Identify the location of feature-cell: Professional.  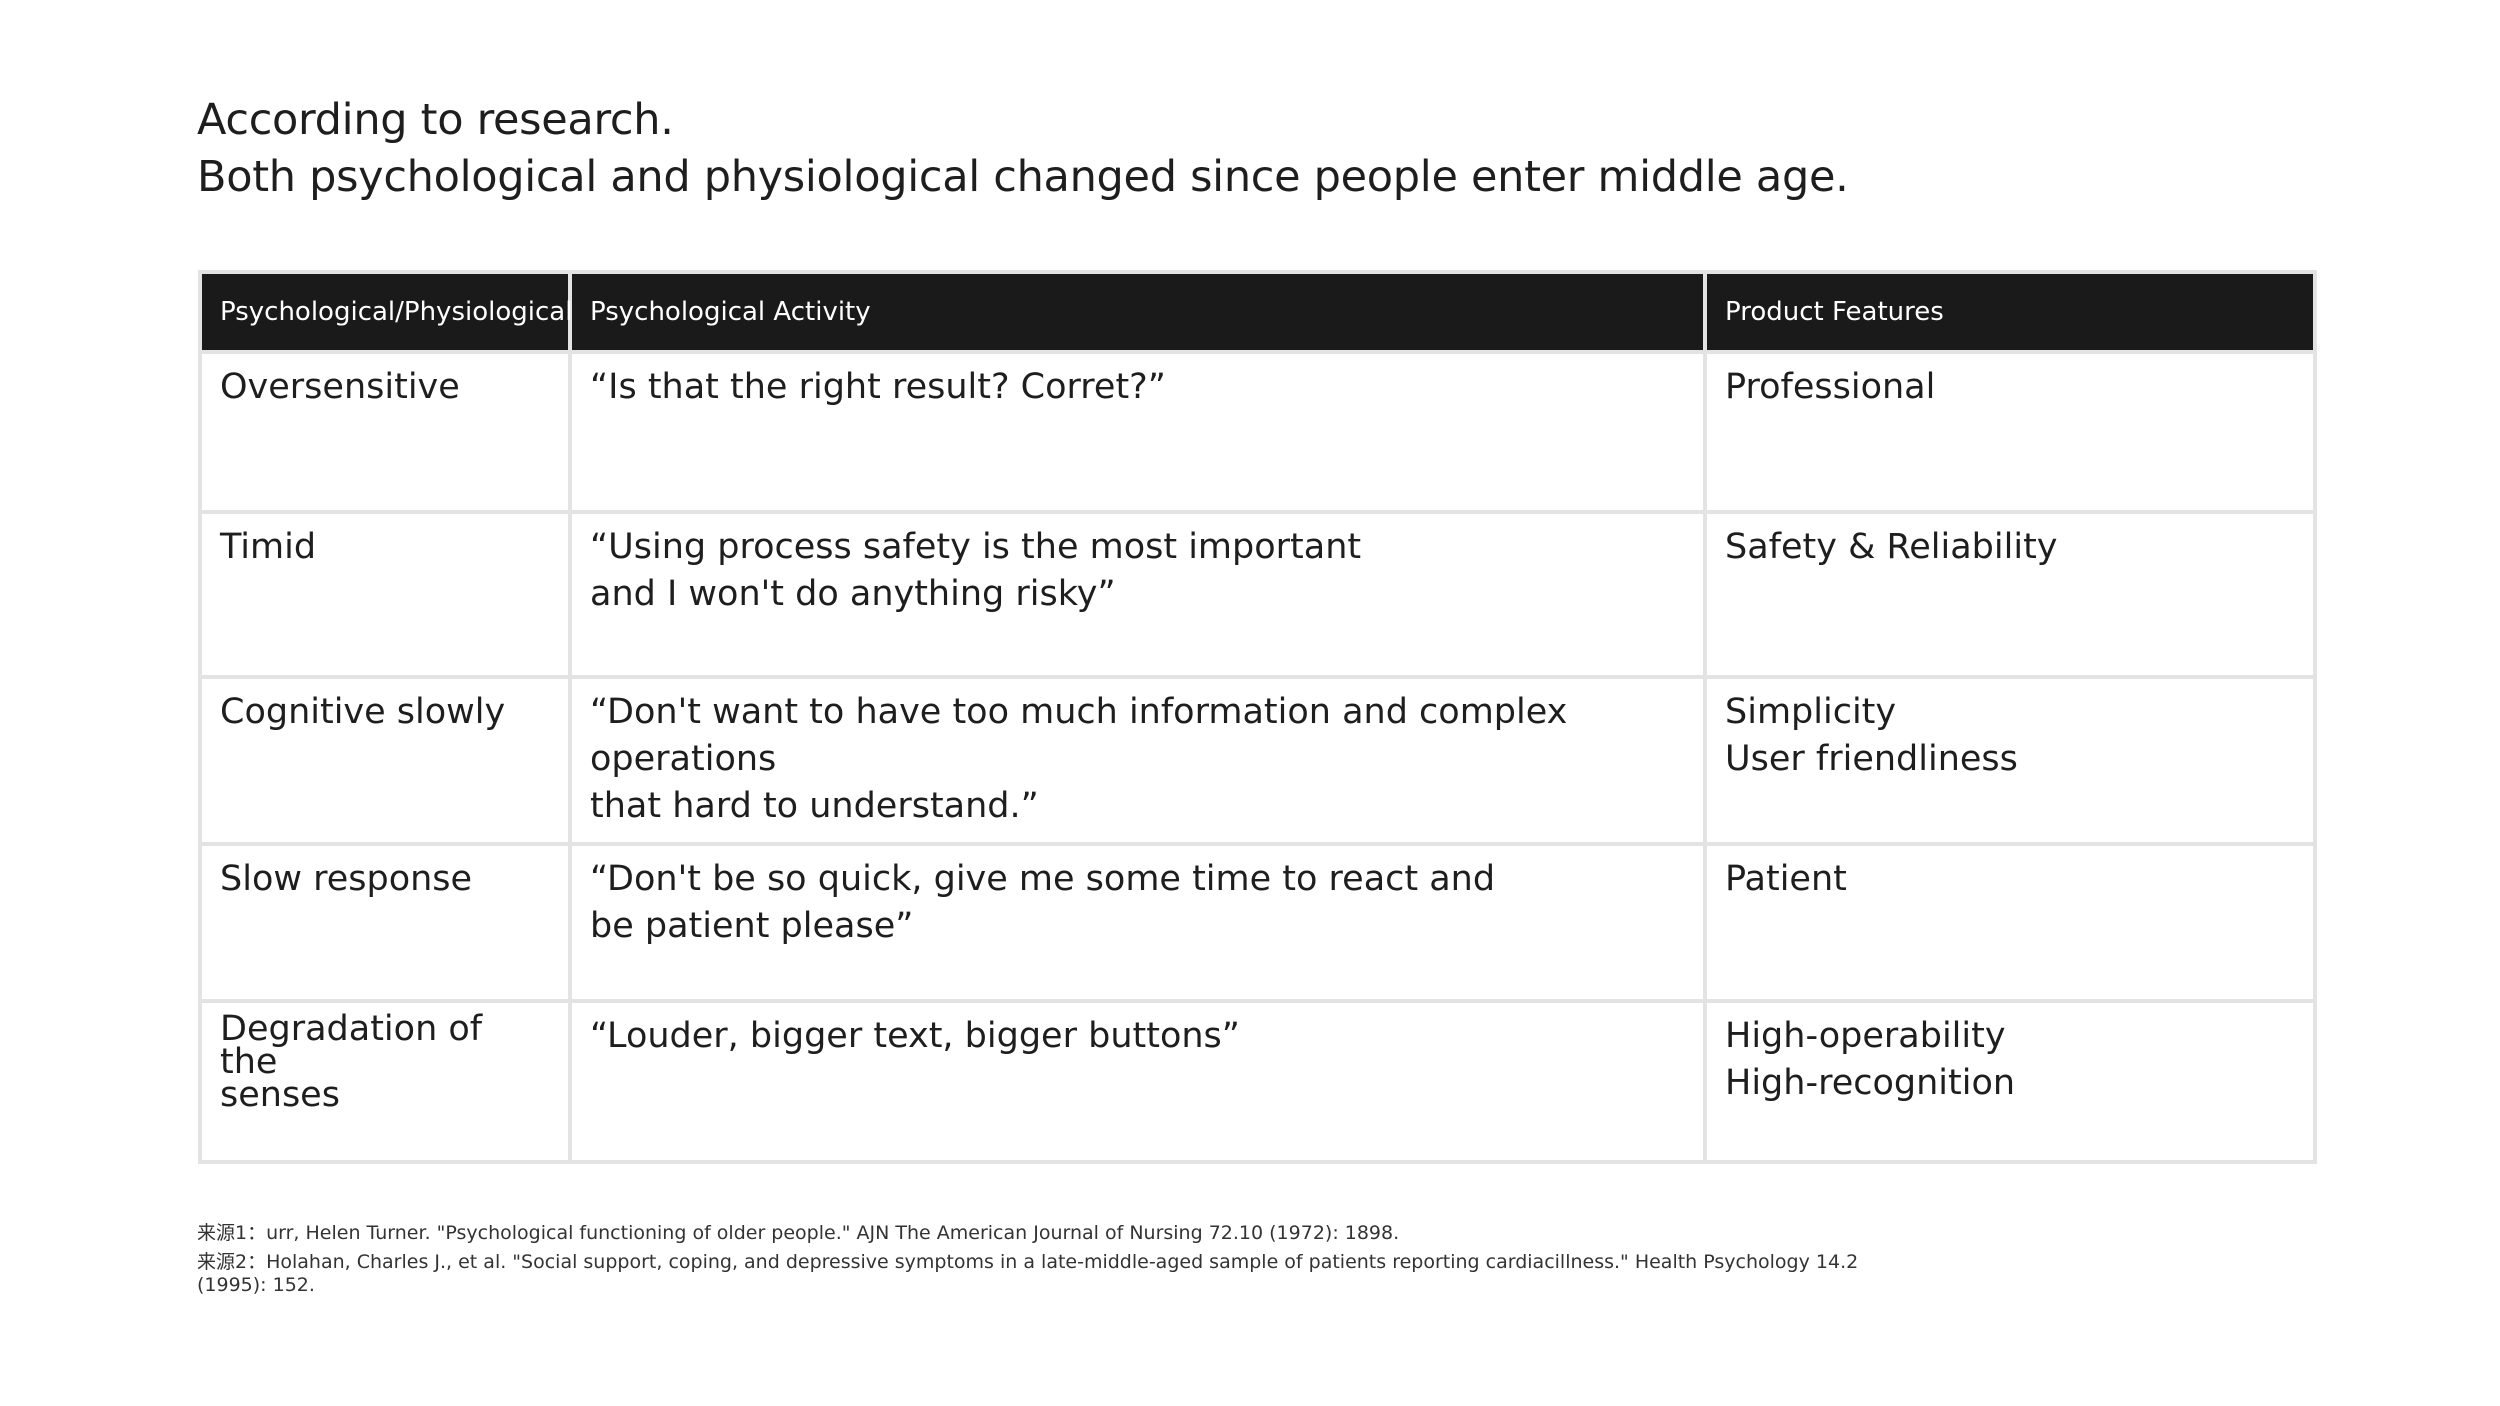
(2010, 432).